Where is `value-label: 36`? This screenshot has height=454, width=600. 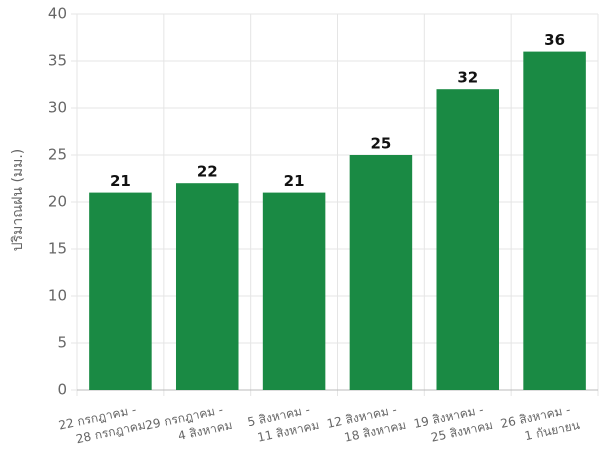 value-label: 36 is located at coordinates (554, 40).